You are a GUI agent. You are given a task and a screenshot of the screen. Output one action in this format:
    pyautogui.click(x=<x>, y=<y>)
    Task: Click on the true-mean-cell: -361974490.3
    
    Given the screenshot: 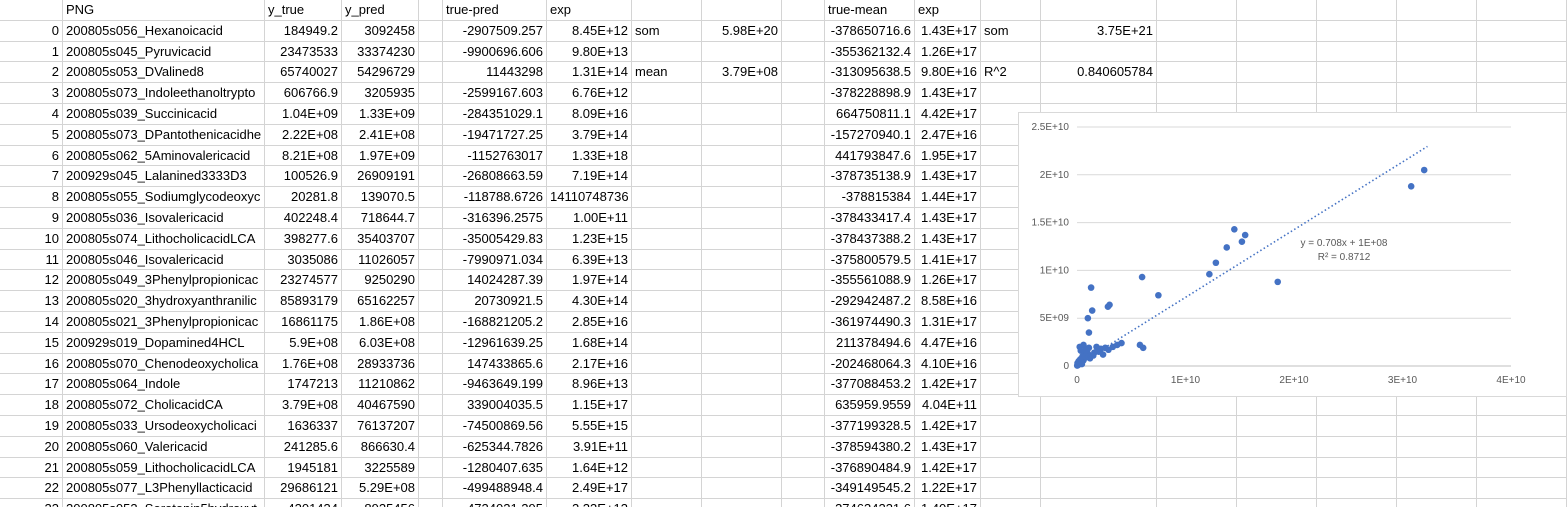 What is the action you would take?
    pyautogui.click(x=870, y=322)
    